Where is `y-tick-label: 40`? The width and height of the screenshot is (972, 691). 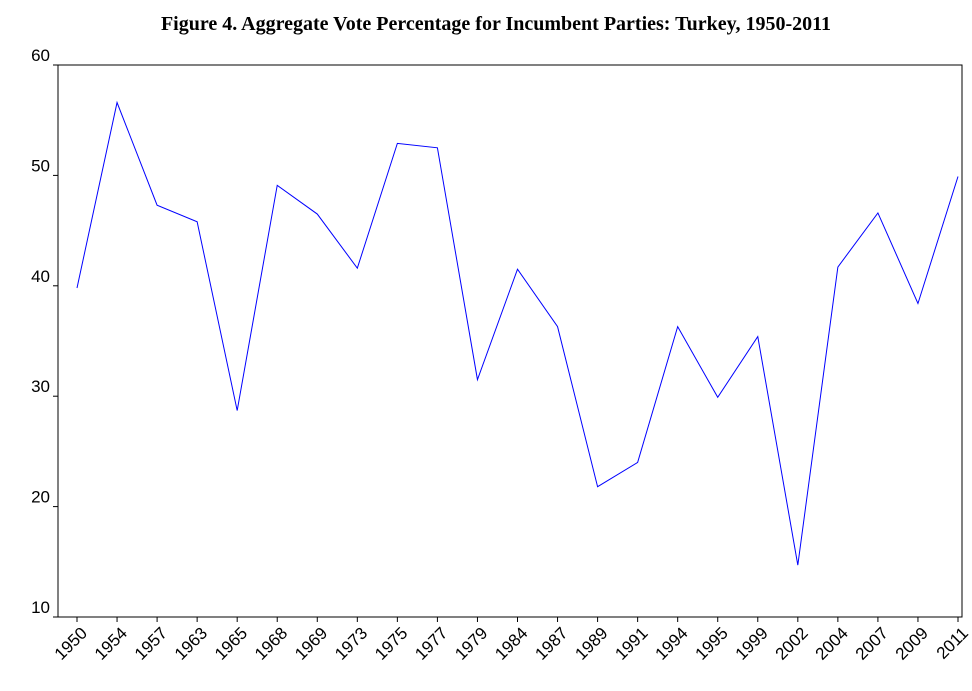 y-tick-label: 40 is located at coordinates (40, 276).